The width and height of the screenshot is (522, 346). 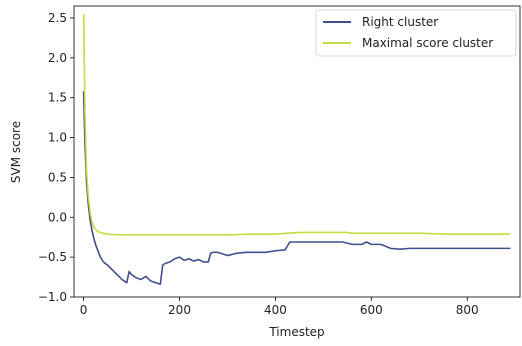 What do you see at coordinates (56, 157) in the screenshot?
I see `y-axis: −1.0 −0.5 0.0 0.5 1.0 1.5 2.0 2.5` at bounding box center [56, 157].